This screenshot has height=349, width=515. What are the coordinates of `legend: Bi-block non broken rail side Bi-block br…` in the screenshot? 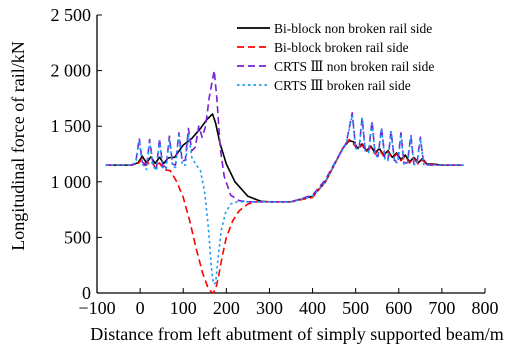 It's located at (335, 57).